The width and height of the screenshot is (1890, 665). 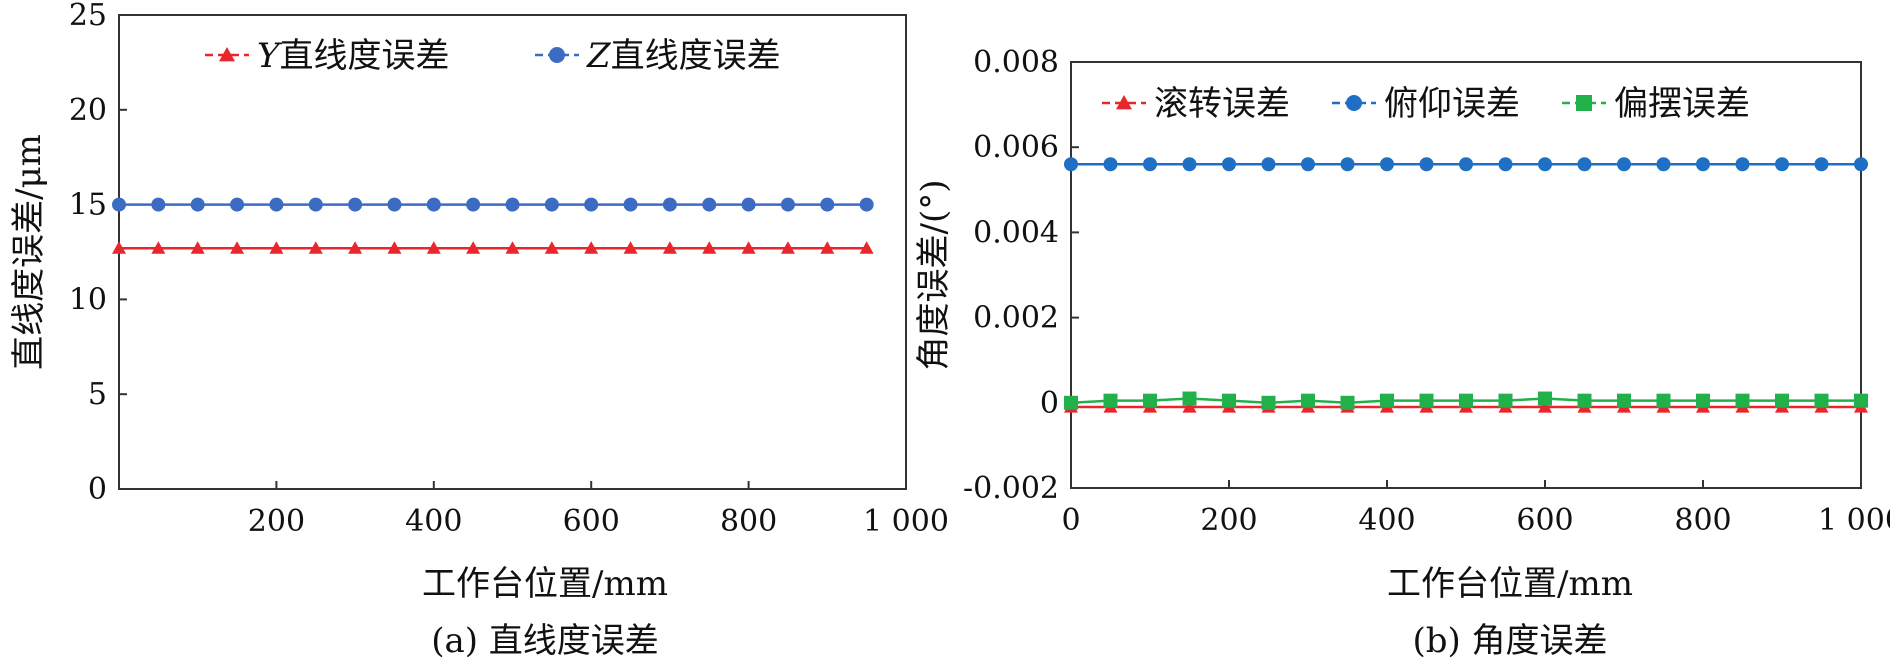 I want to click on y-tick-label: 0.004, so click(x=1016, y=232).